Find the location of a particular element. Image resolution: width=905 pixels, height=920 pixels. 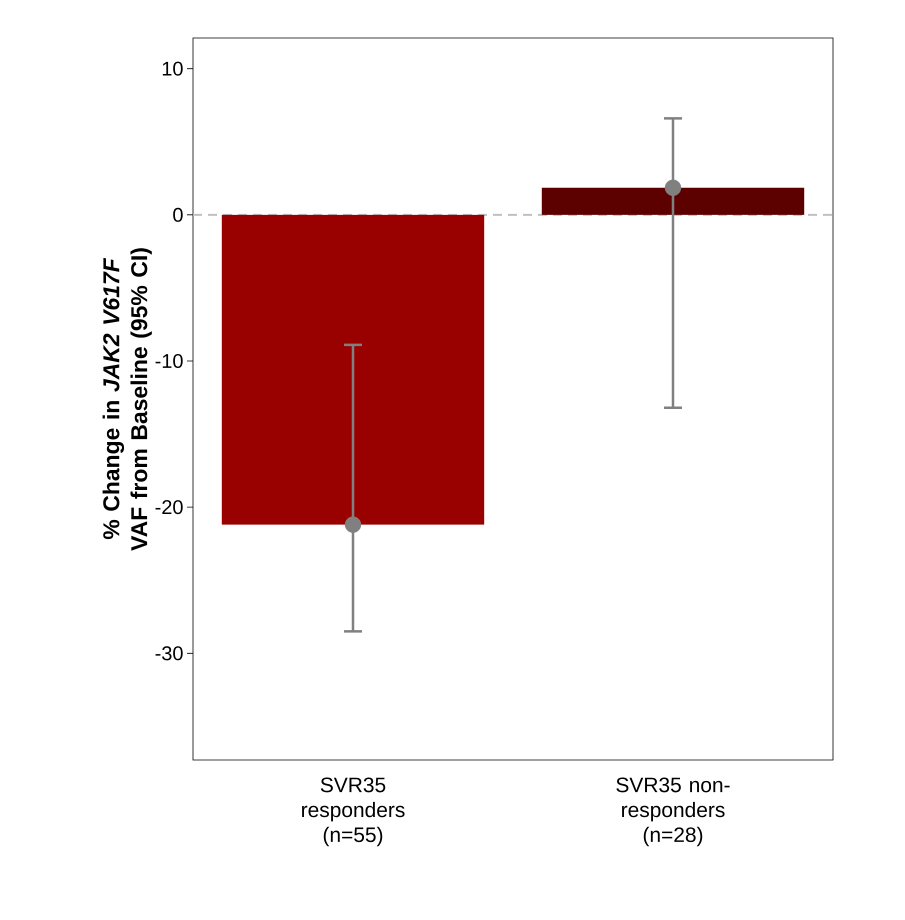

y-tick-label: -30 is located at coordinates (169, 653).